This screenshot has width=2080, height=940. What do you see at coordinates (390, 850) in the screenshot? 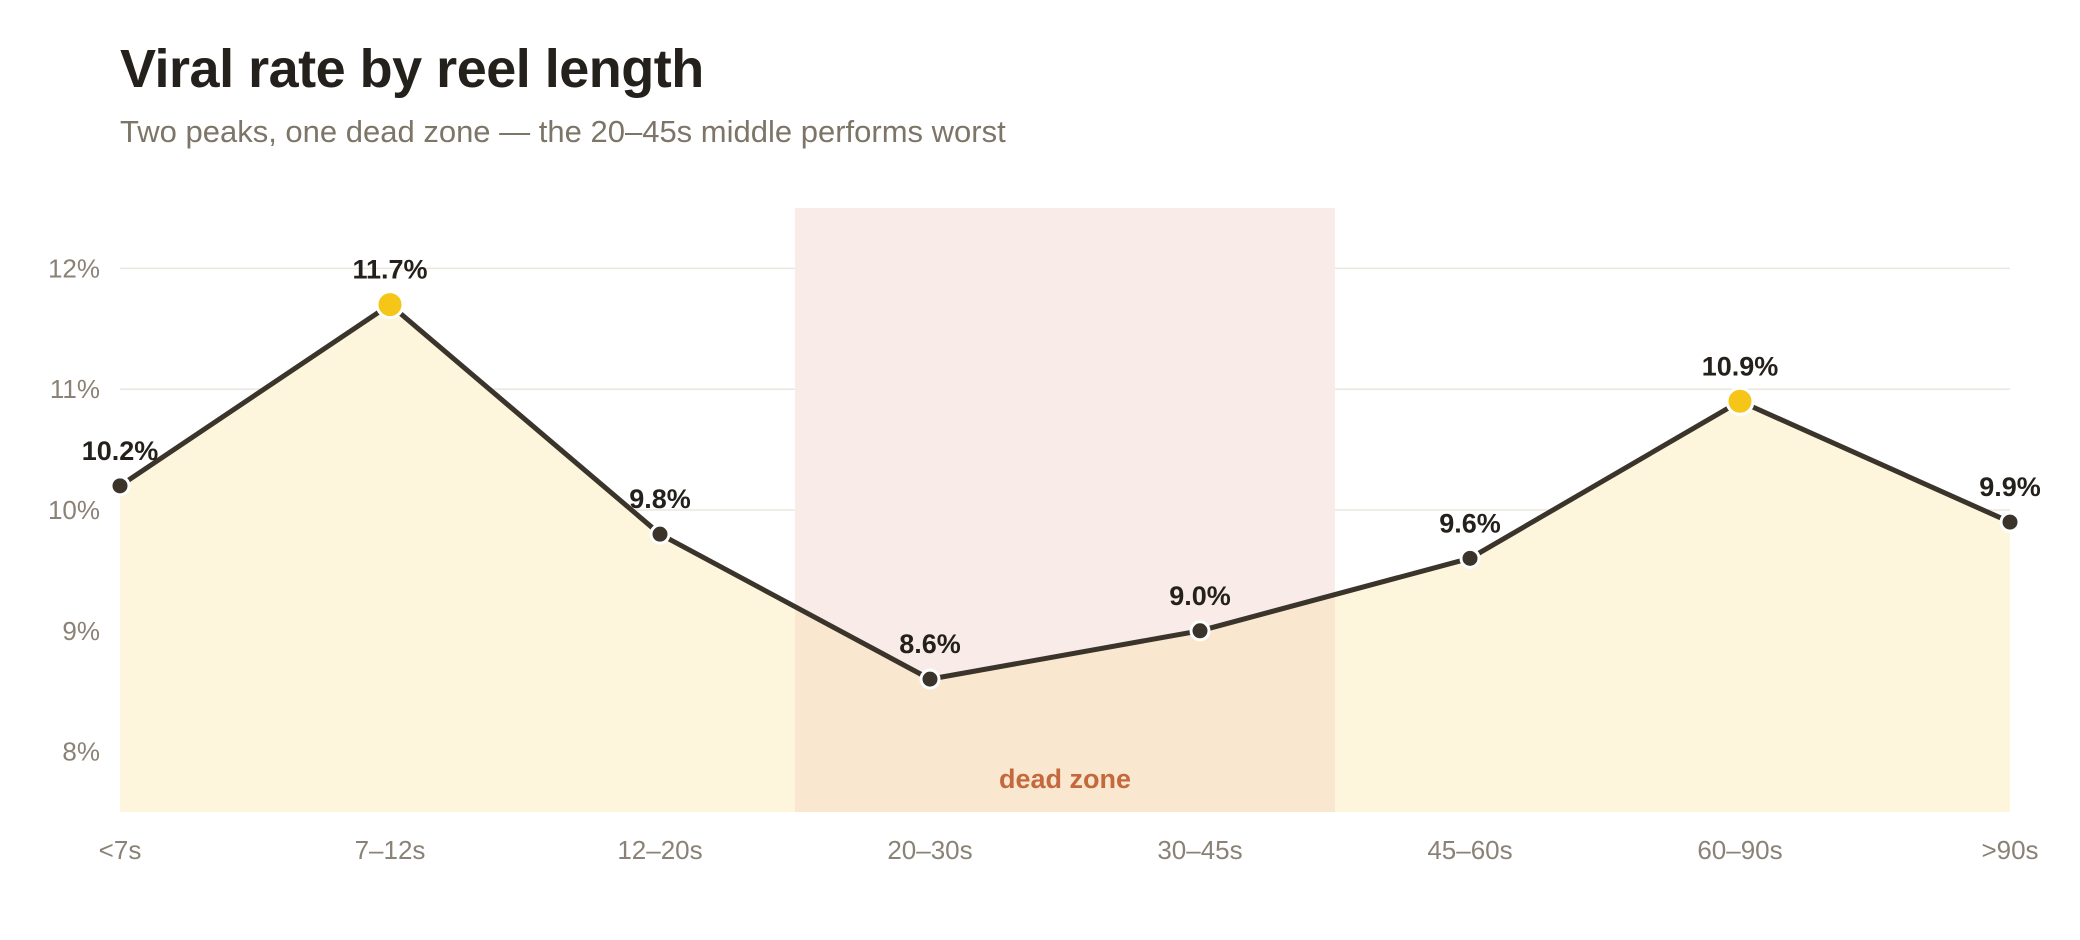
I see `x-tick-label: 7–12s` at bounding box center [390, 850].